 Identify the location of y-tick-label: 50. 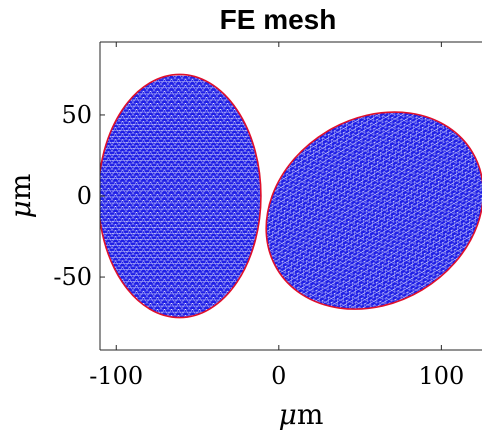
(76, 115).